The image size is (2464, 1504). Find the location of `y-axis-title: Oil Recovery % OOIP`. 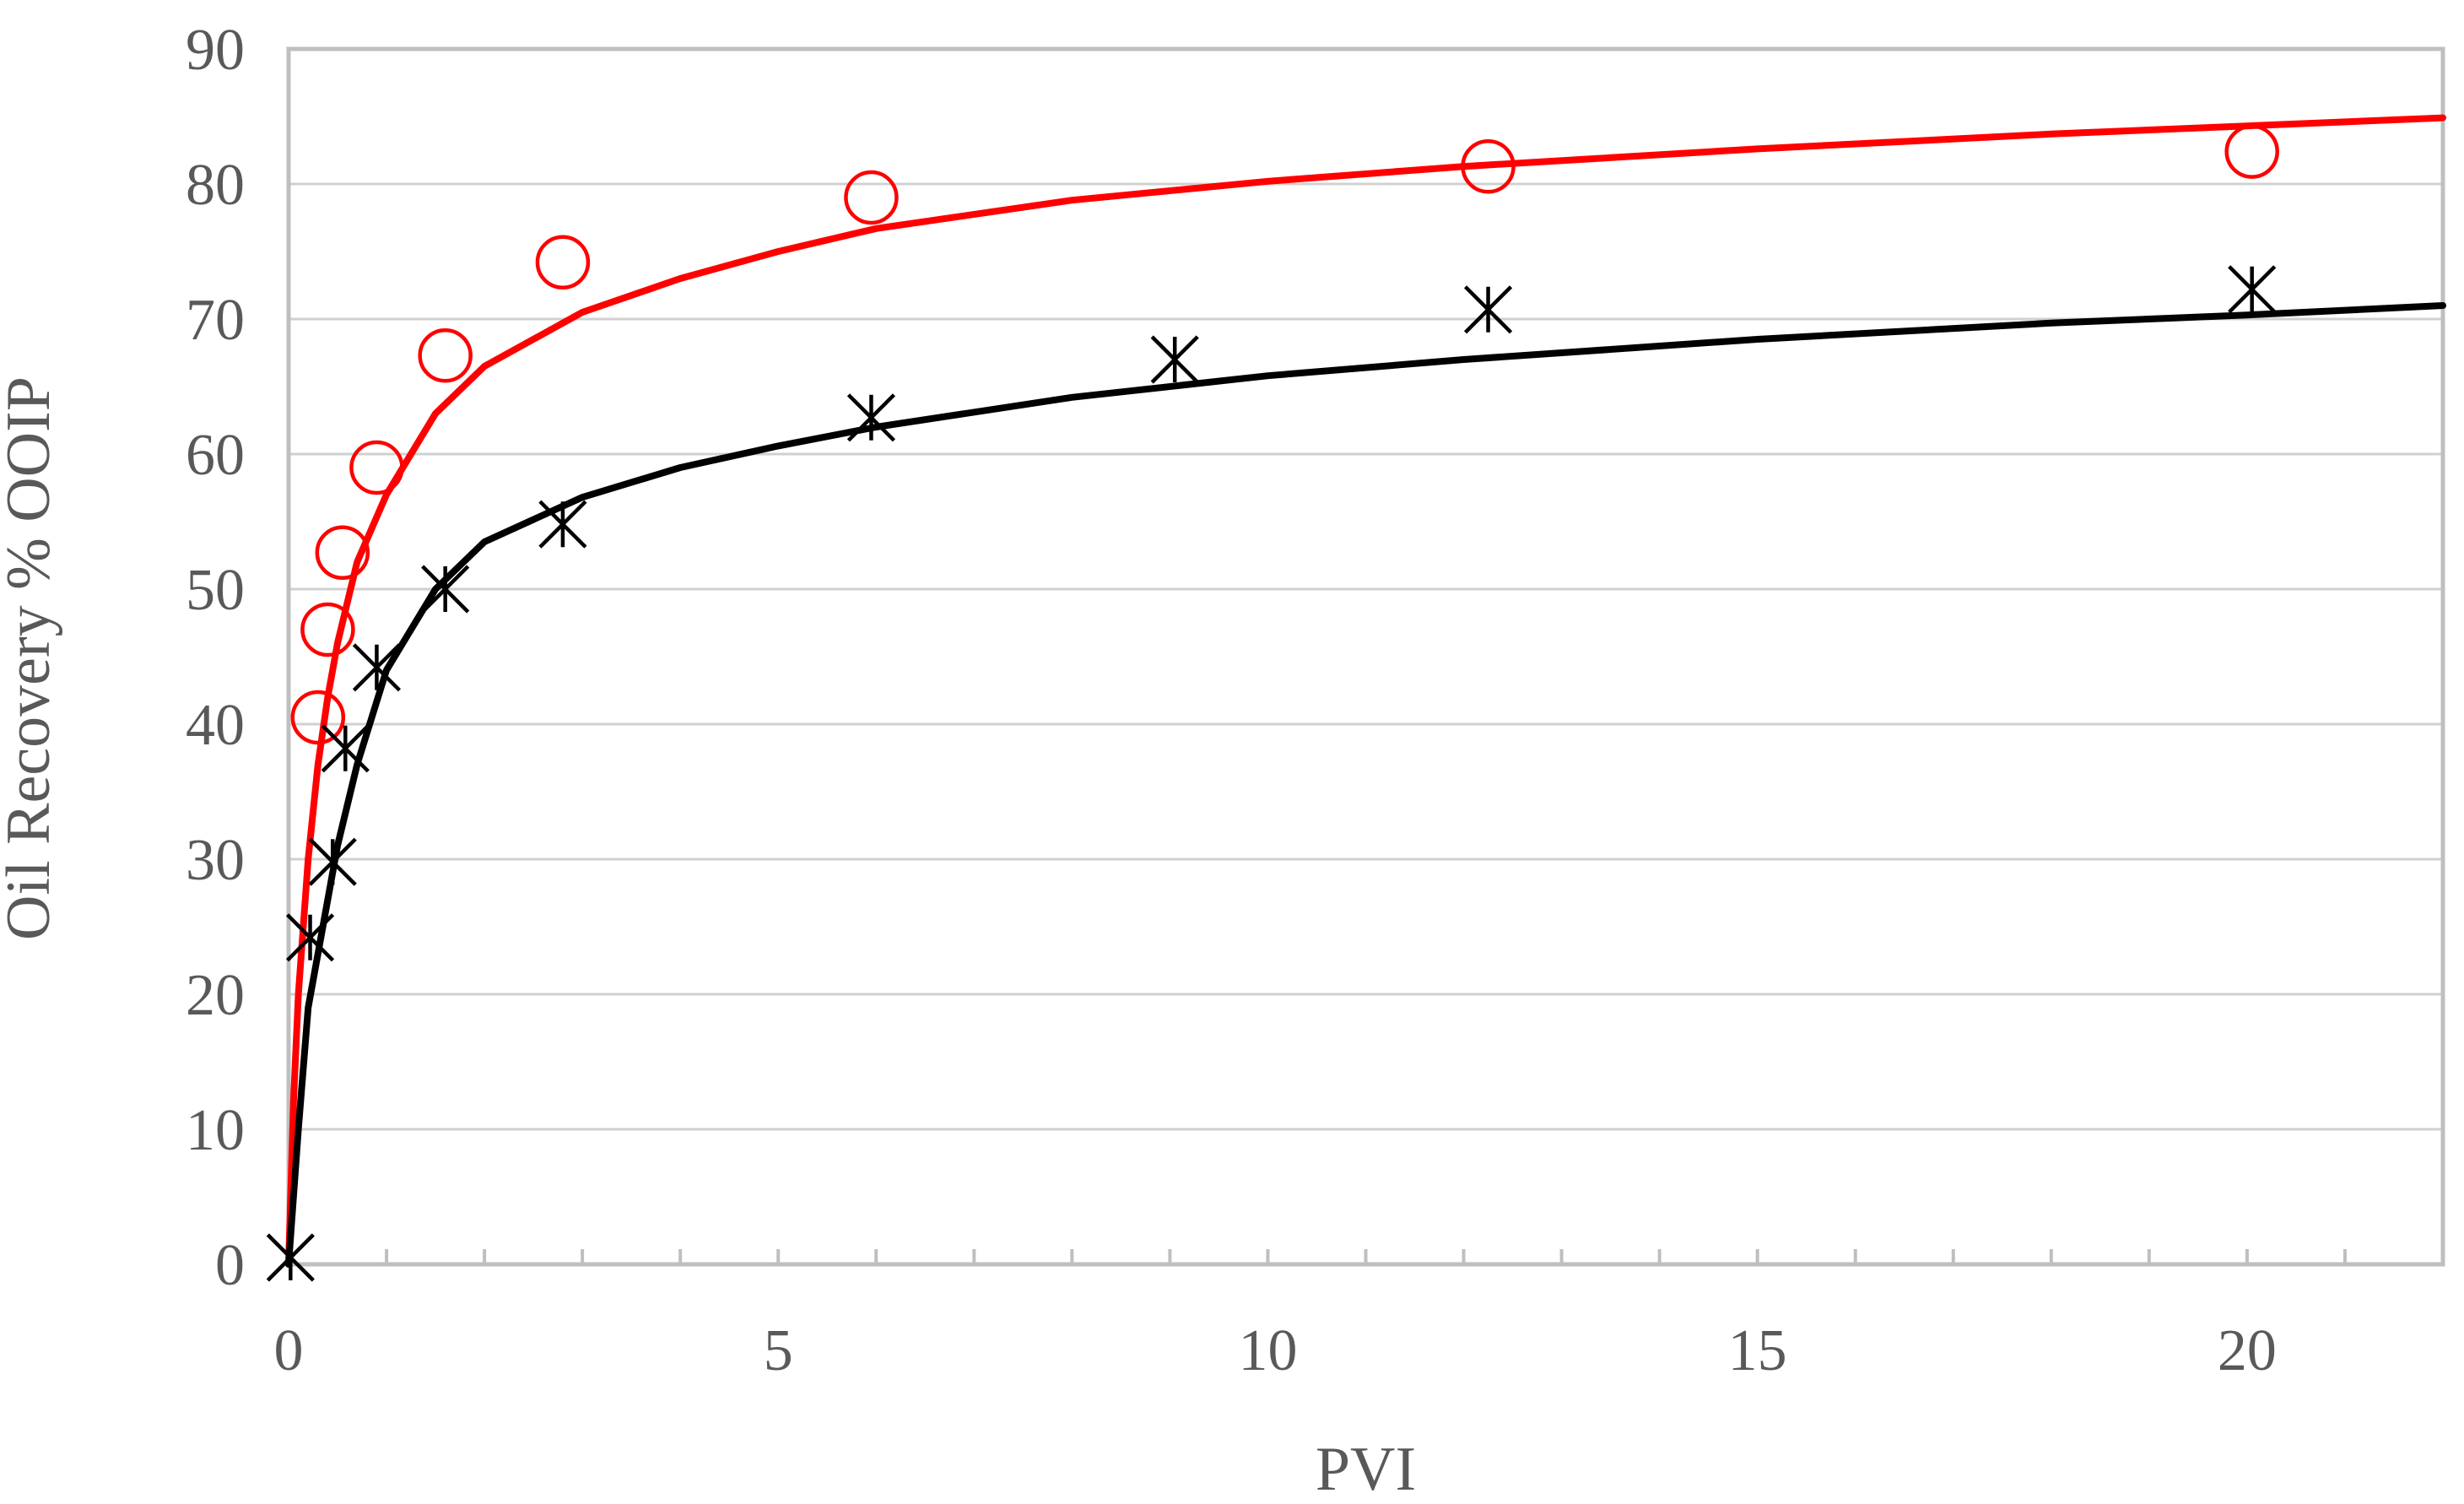

y-axis-title: Oil Recovery % OOIP is located at coordinates (32, 658).